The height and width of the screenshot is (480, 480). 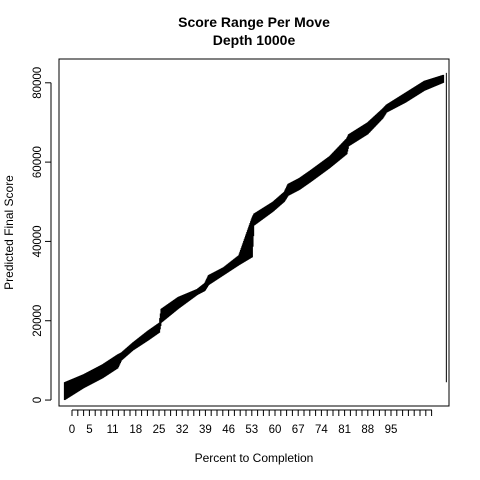 What do you see at coordinates (251, 422) in the screenshot?
I see `x-axis: 0 5 11 18 25 32 39 46 53 60 67 74 81 88 95` at bounding box center [251, 422].